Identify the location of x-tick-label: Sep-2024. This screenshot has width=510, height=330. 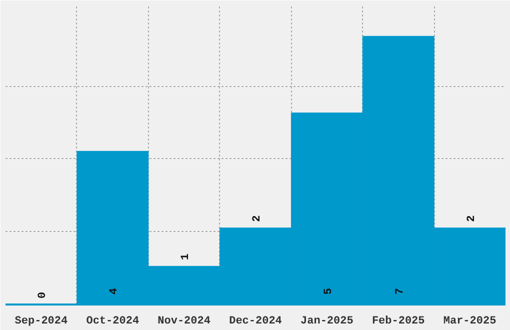
(41, 322).